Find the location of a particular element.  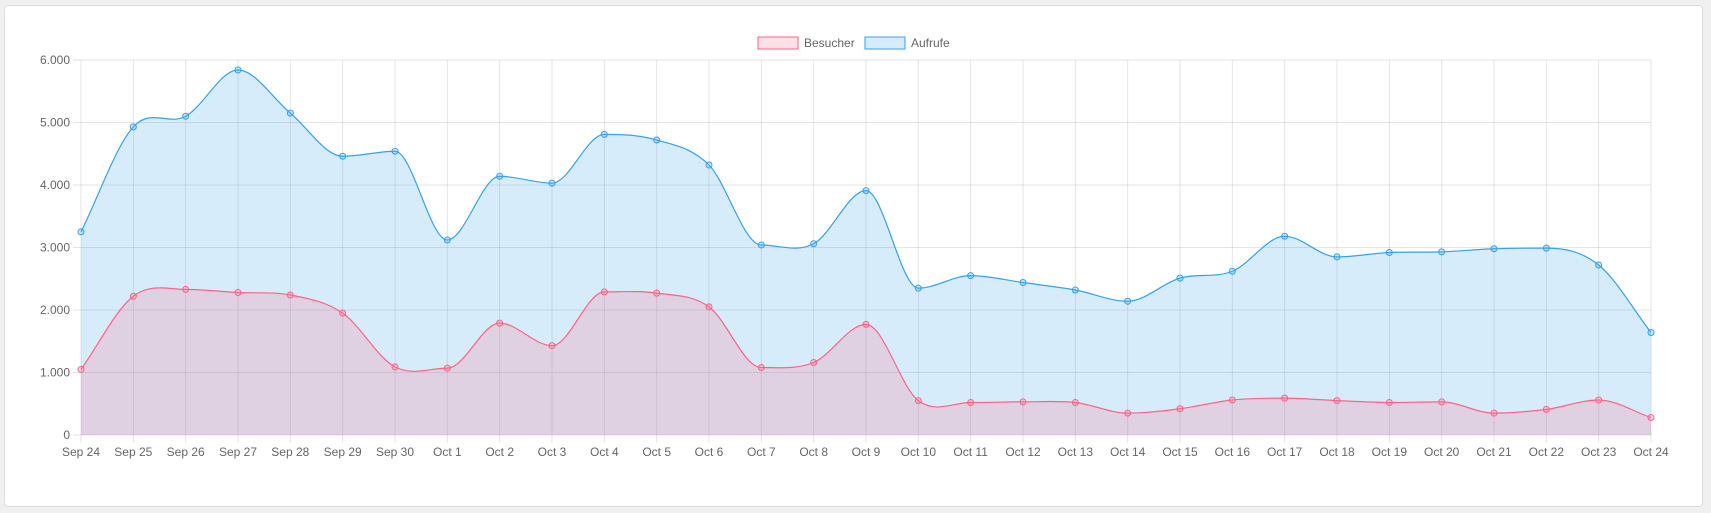

y-tick-label: 4.000 is located at coordinates (55, 185).